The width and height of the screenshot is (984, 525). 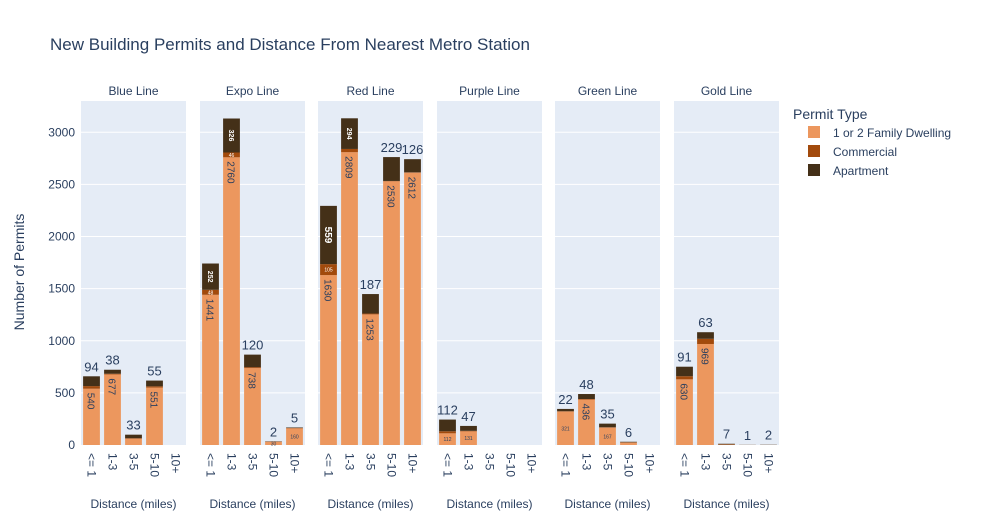 I want to click on data-label-apartment: 559, so click(x=327, y=235).